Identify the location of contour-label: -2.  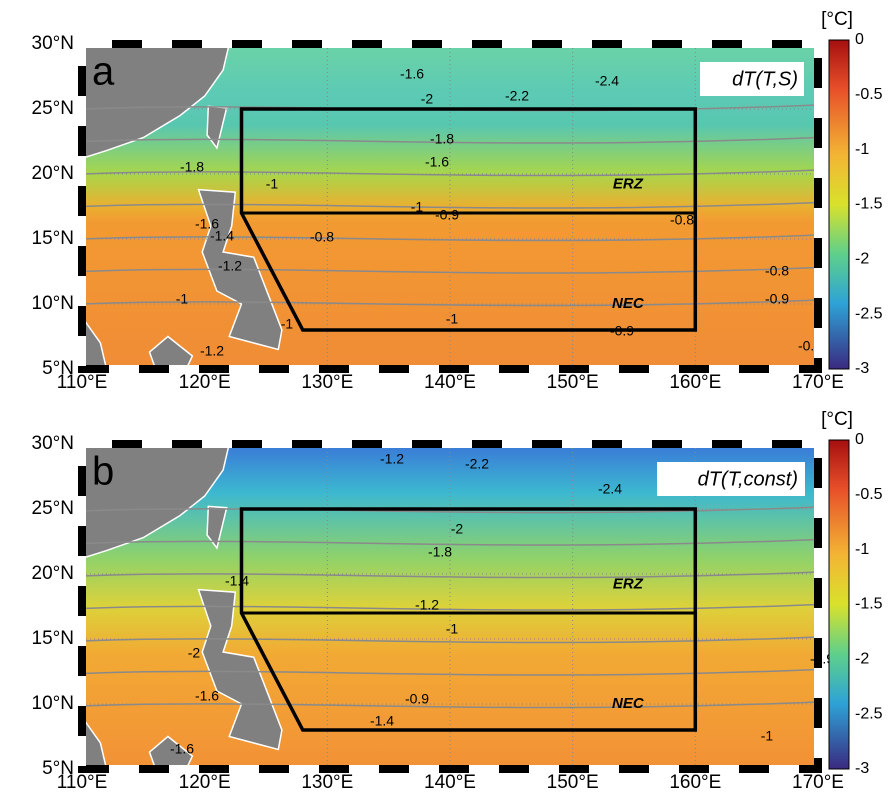
(194, 653).